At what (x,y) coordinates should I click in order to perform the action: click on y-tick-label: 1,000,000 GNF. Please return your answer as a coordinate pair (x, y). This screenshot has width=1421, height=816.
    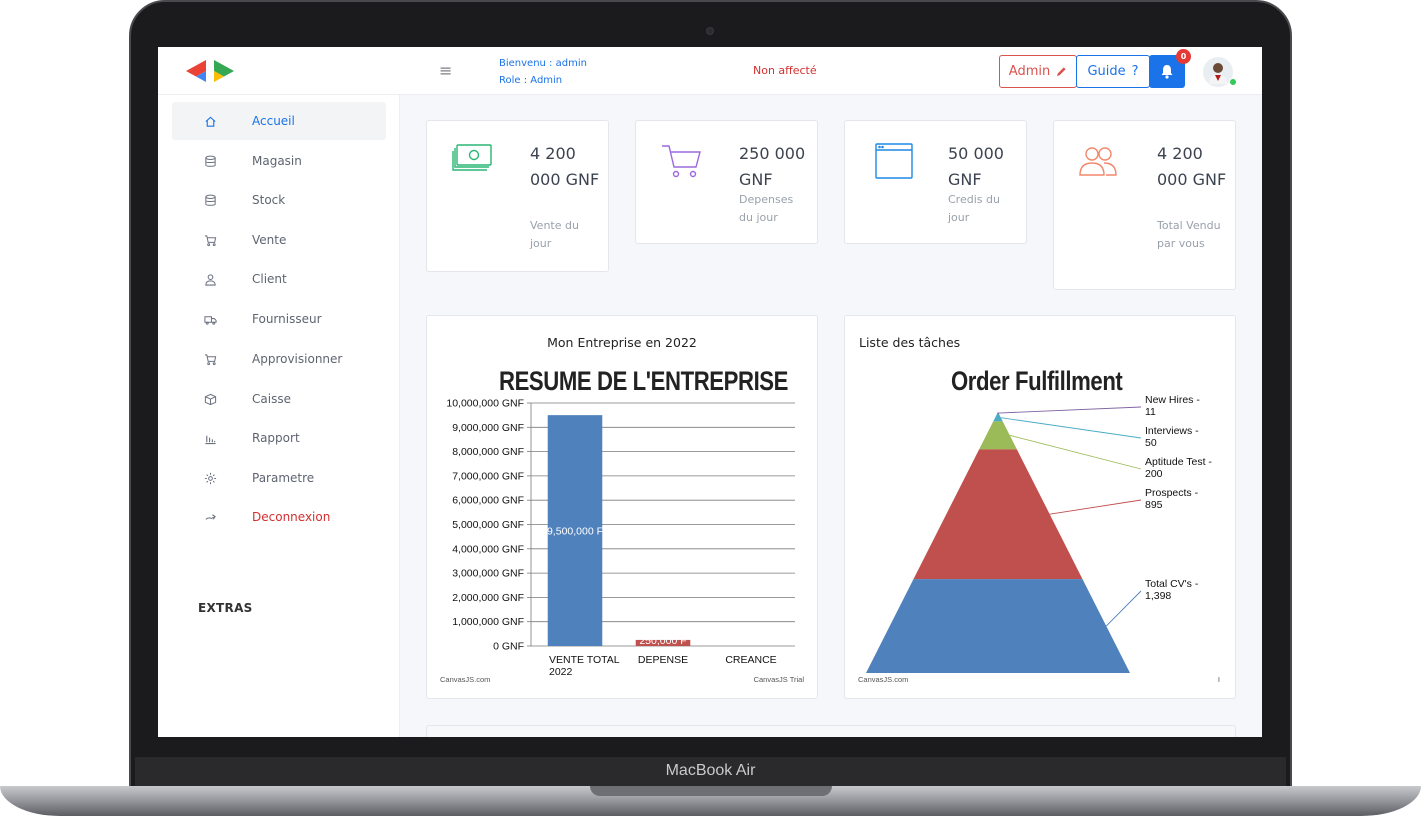
    Looking at the image, I should click on (488, 622).